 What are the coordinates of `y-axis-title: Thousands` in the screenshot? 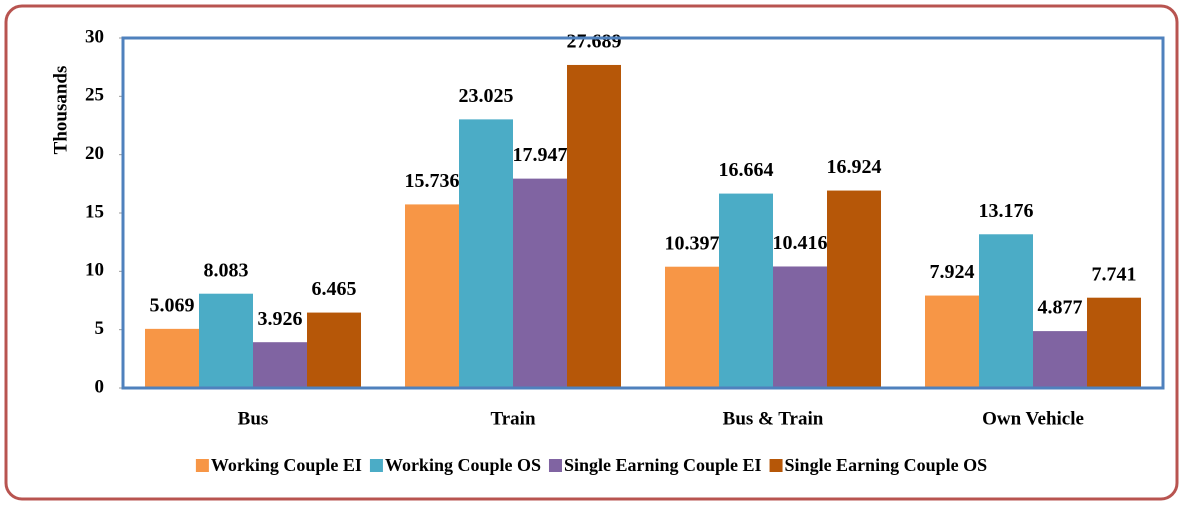 It's located at (60, 110).